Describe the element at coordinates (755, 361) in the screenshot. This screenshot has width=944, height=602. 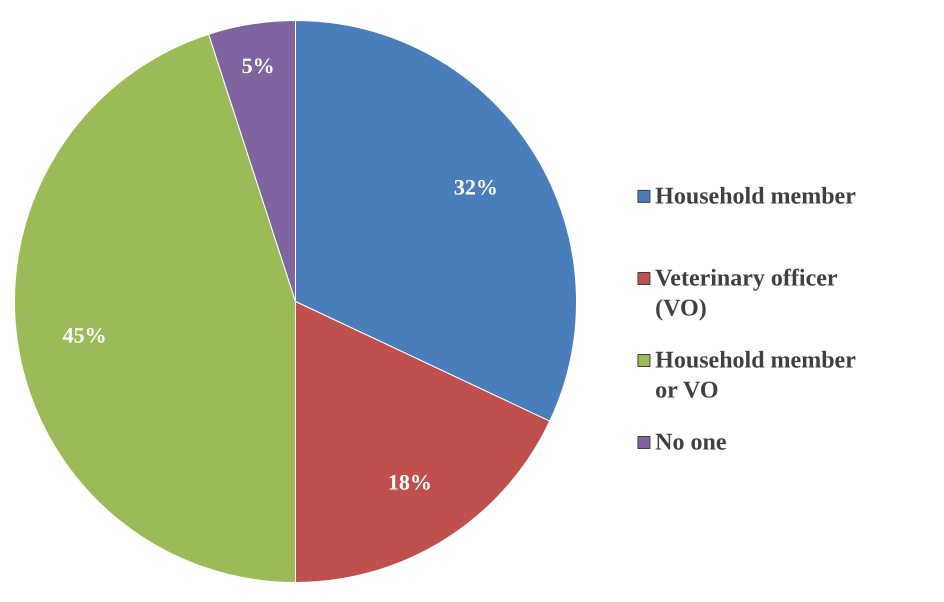
I see `slice-label: Household member` at that location.